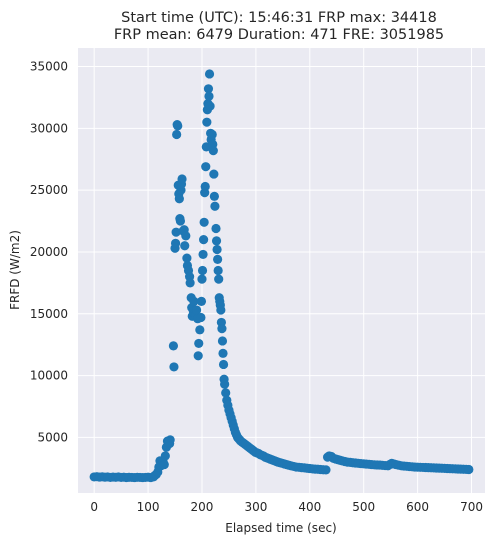 The width and height of the screenshot is (493, 547). What do you see at coordinates (202, 507) in the screenshot?
I see `x-tick-label: 200` at bounding box center [202, 507].